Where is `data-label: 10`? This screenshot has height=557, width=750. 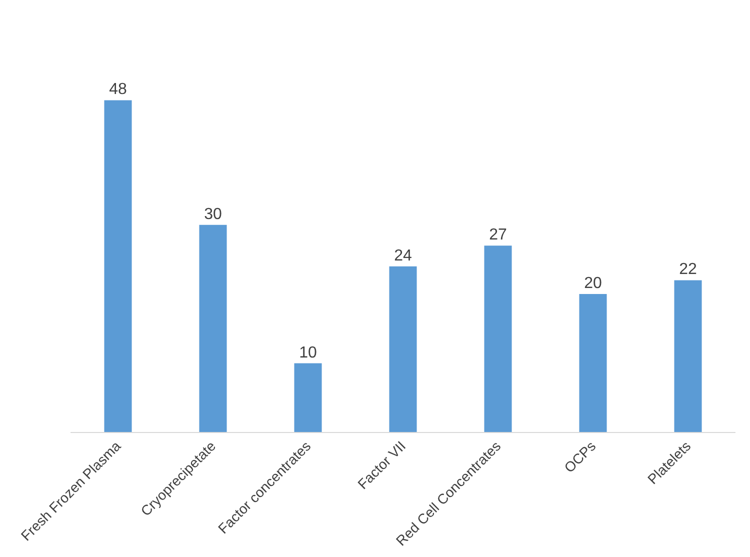
data-label: 10 is located at coordinates (308, 353).